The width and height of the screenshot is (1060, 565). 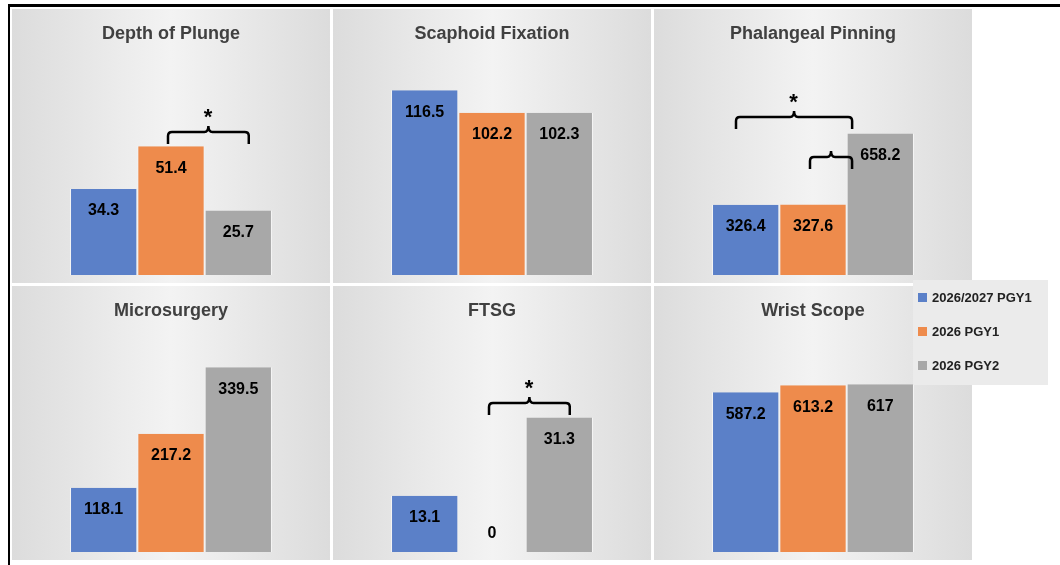 I want to click on data-label: 613.2, so click(x=813, y=406).